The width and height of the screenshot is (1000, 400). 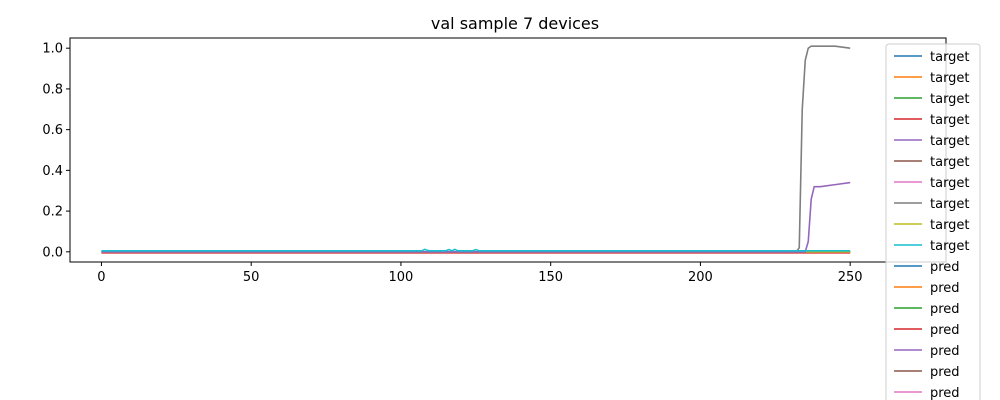 I want to click on y-tick-label: 0.8, so click(x=52, y=89).